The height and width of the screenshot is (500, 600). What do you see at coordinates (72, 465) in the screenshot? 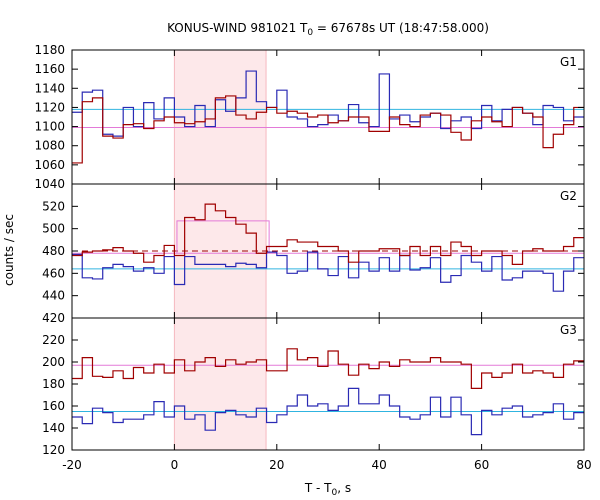
I see `x-tick-label: -20` at bounding box center [72, 465].